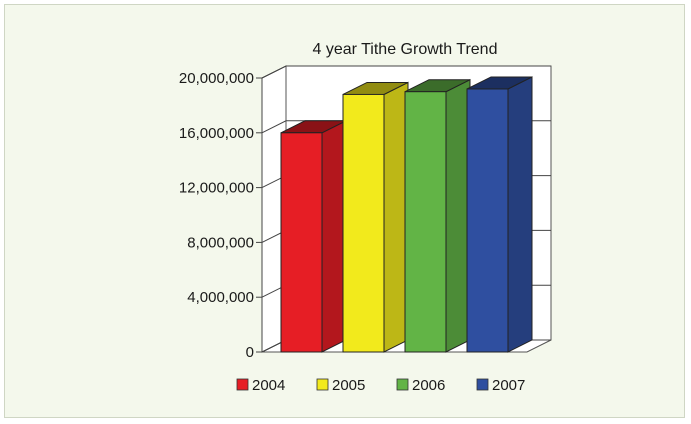 This screenshot has height=424, width=691. I want to click on y-tick-label: 20,000,000, so click(216, 78).